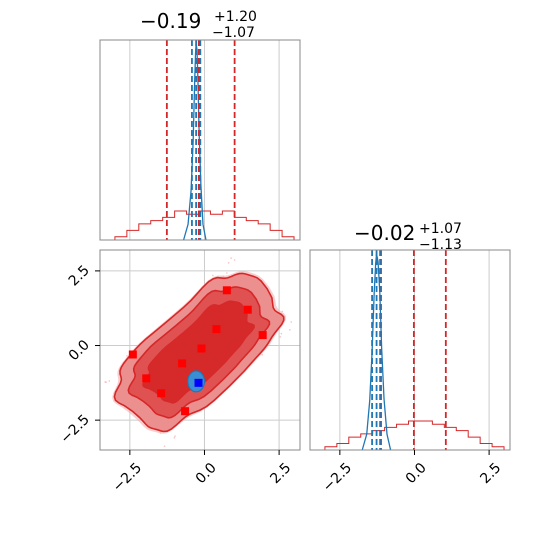 Image resolution: width=550 pixels, height=550 pixels. Describe the element at coordinates (127, 477) in the screenshot. I see `p2-xtick-label-0: −2.5` at that location.